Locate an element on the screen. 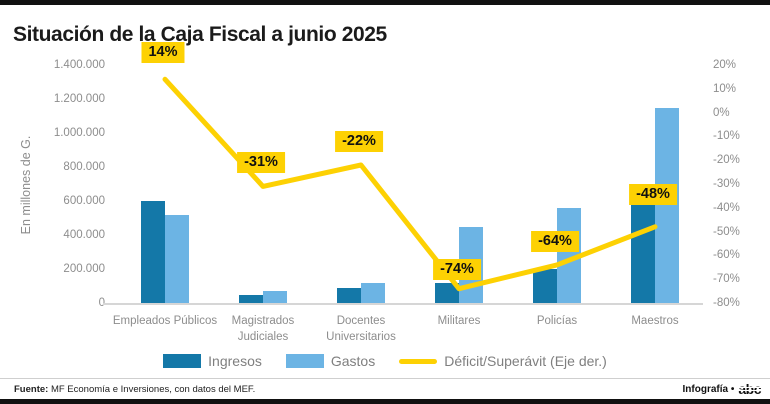 Image resolution: width=770 pixels, height=404 pixels. x-axis-line is located at coordinates (403, 304).